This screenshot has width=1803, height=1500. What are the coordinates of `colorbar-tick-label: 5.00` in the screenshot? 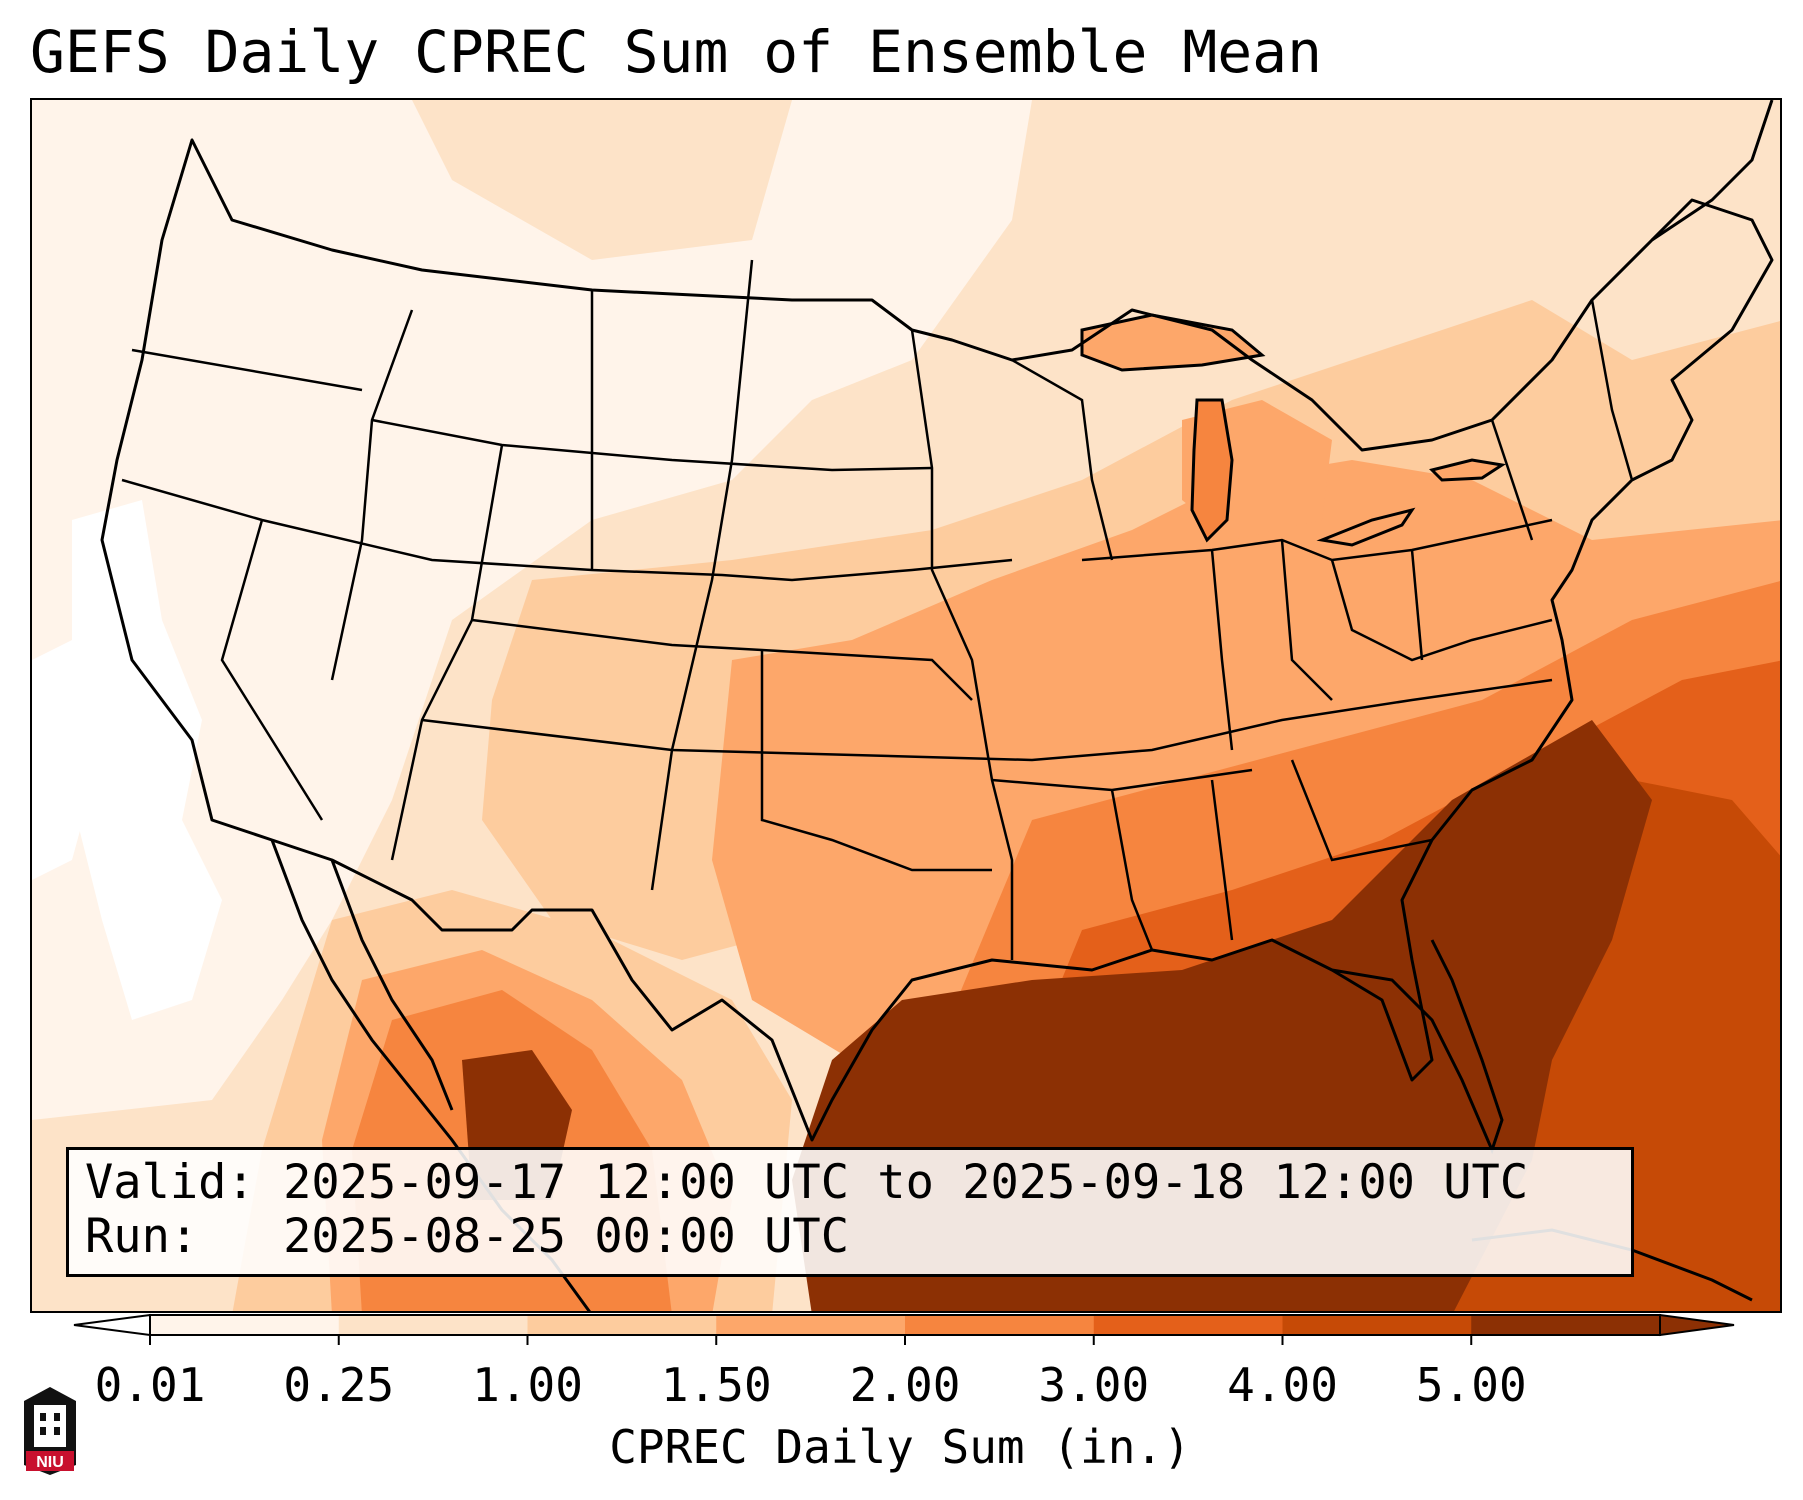 It's located at (1471, 1385).